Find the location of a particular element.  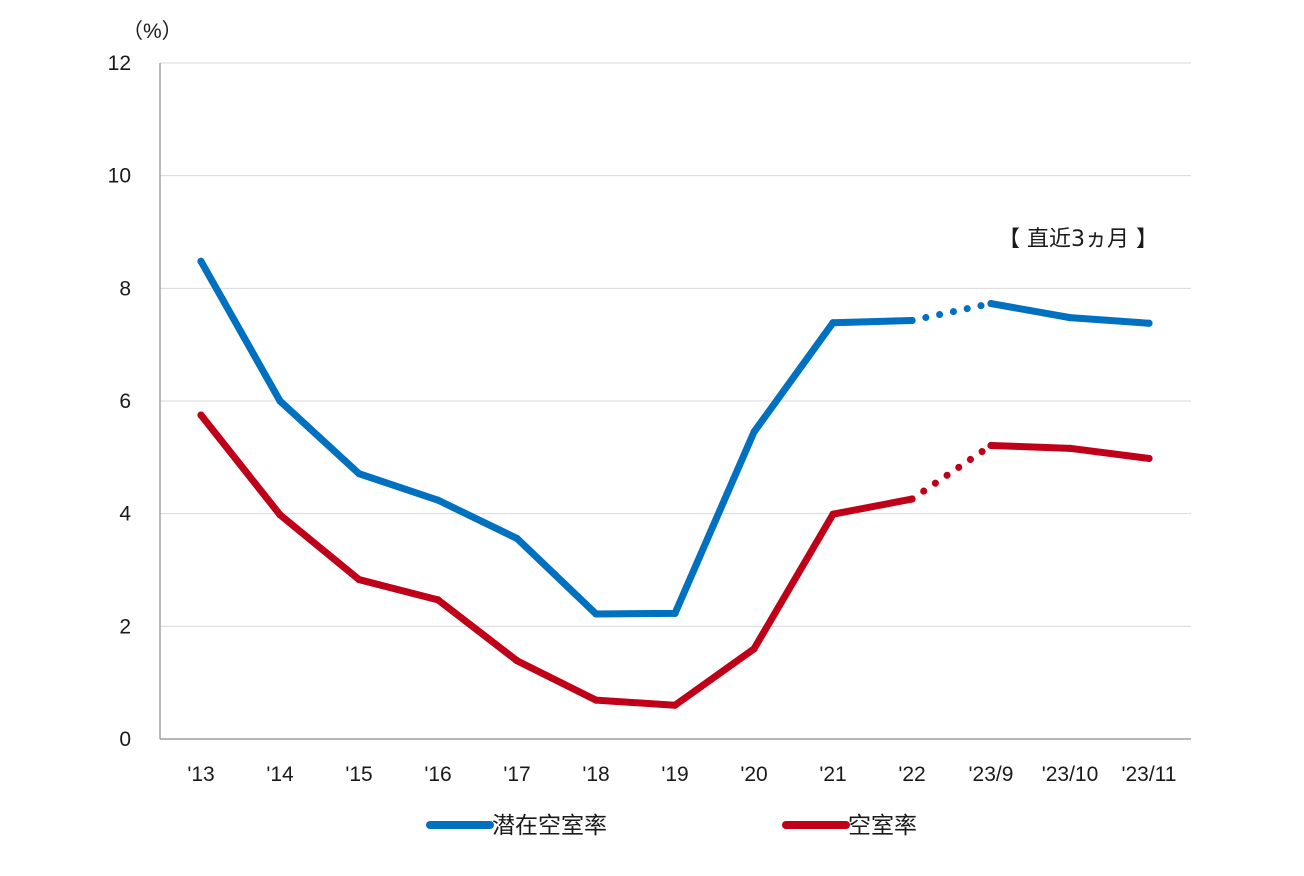

y-tick-label: 12 is located at coordinates (119, 63).